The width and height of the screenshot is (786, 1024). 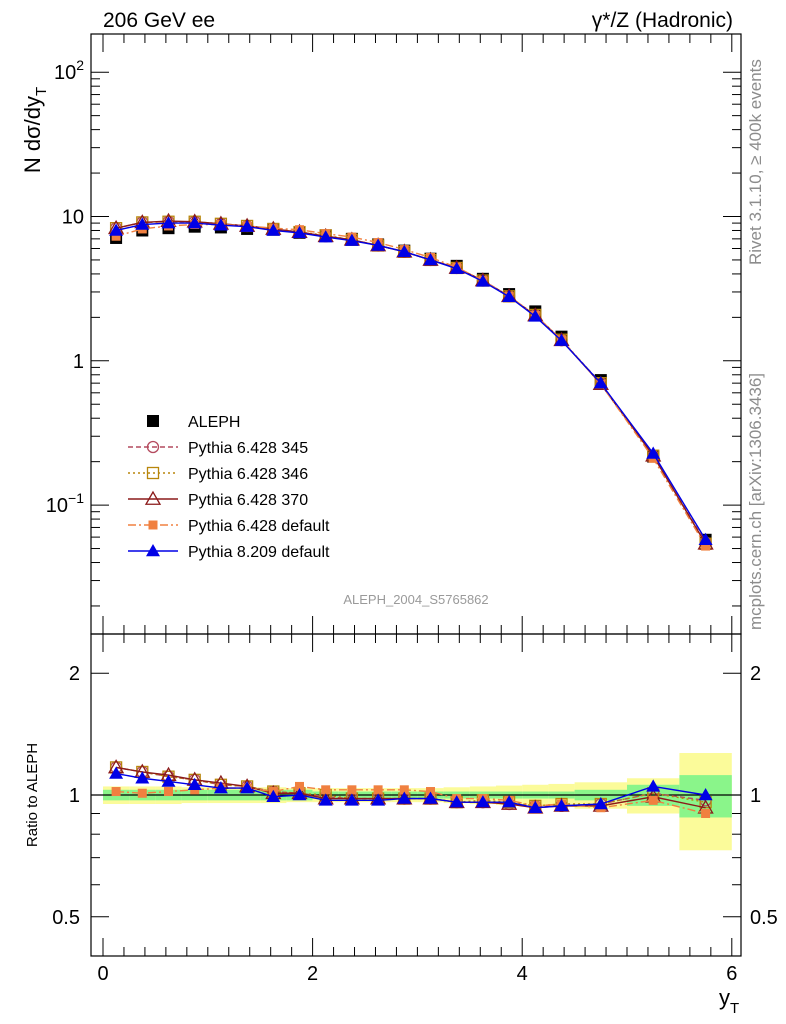 I want to click on svg-text: yT, so click(x=729, y=1001).